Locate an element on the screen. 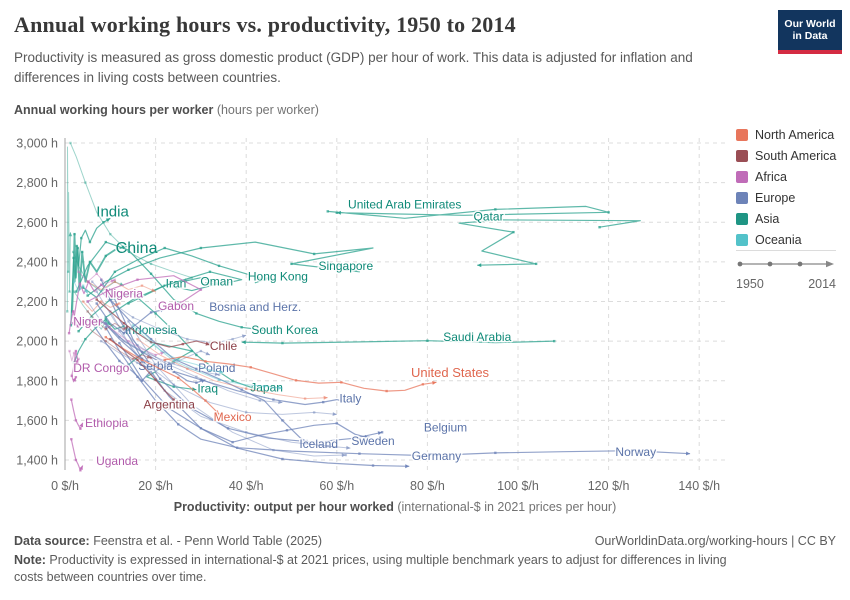  owid-link: OurWorldinData.org/working-hours | CC BY is located at coordinates (715, 541).